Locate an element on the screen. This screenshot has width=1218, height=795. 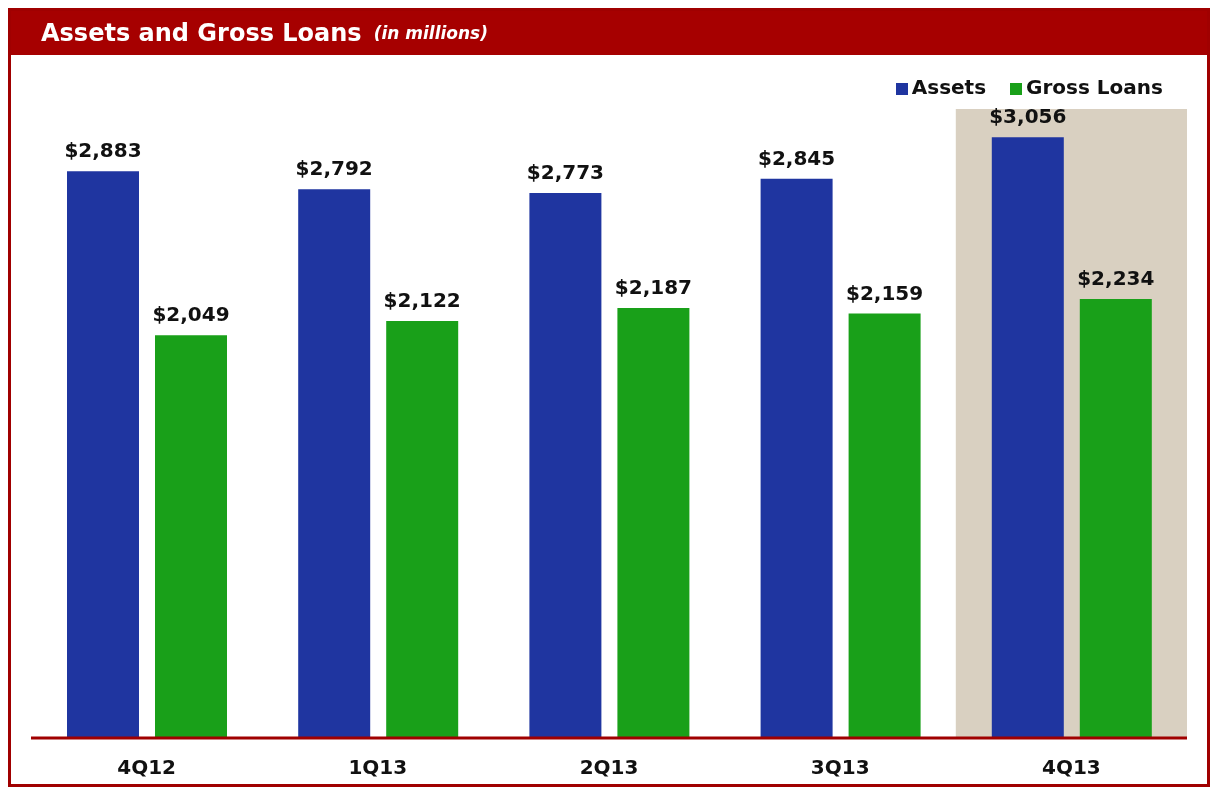
x-tick-label: 4Q13 is located at coordinates (1071, 767).